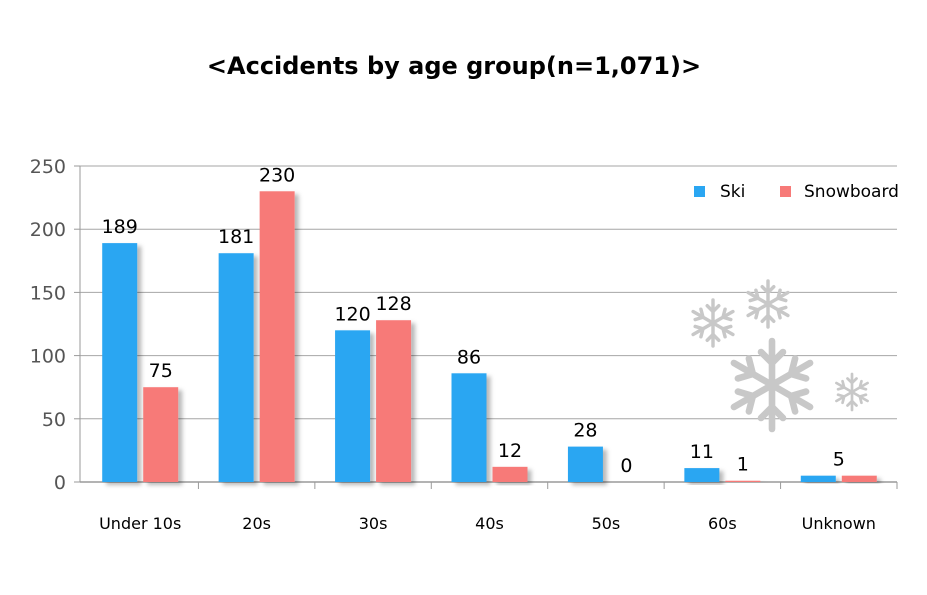  What do you see at coordinates (120, 227) in the screenshot?
I see `data-label: 189` at bounding box center [120, 227].